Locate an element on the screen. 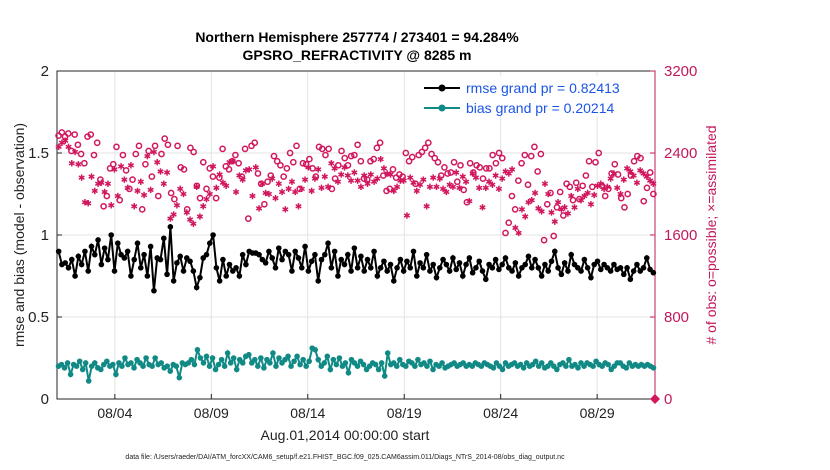  series-bias is located at coordinates (356, 364).